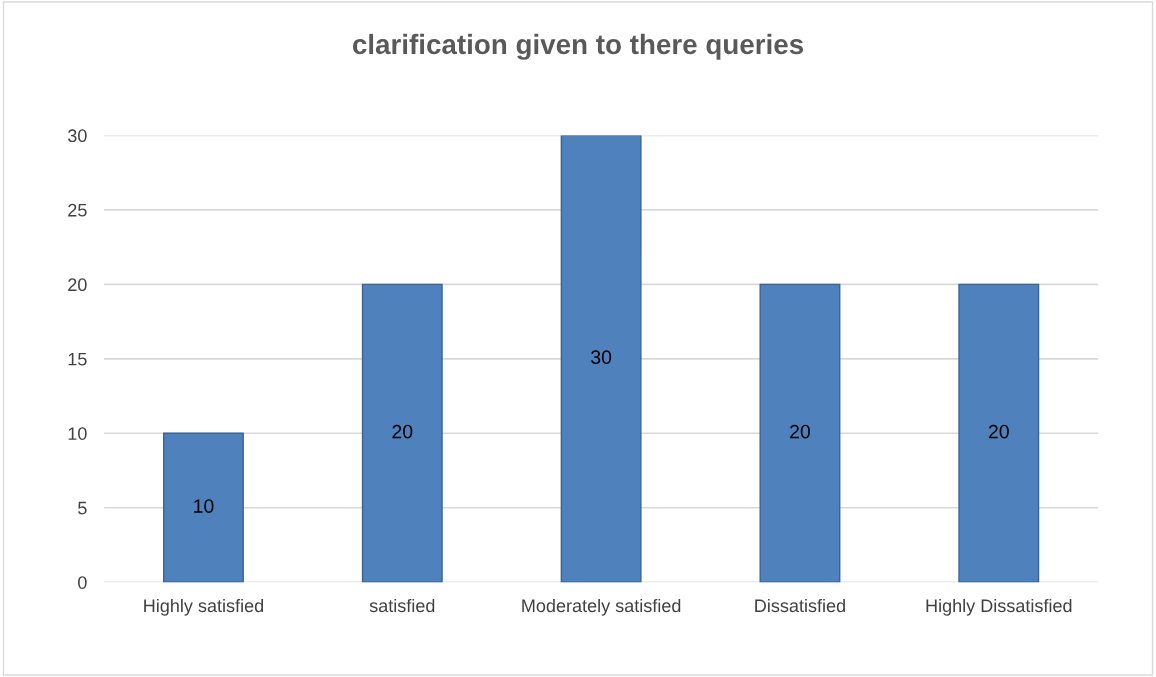 Image resolution: width=1156 pixels, height=677 pixels. What do you see at coordinates (77, 285) in the screenshot?
I see `y-tick-label: 20` at bounding box center [77, 285].